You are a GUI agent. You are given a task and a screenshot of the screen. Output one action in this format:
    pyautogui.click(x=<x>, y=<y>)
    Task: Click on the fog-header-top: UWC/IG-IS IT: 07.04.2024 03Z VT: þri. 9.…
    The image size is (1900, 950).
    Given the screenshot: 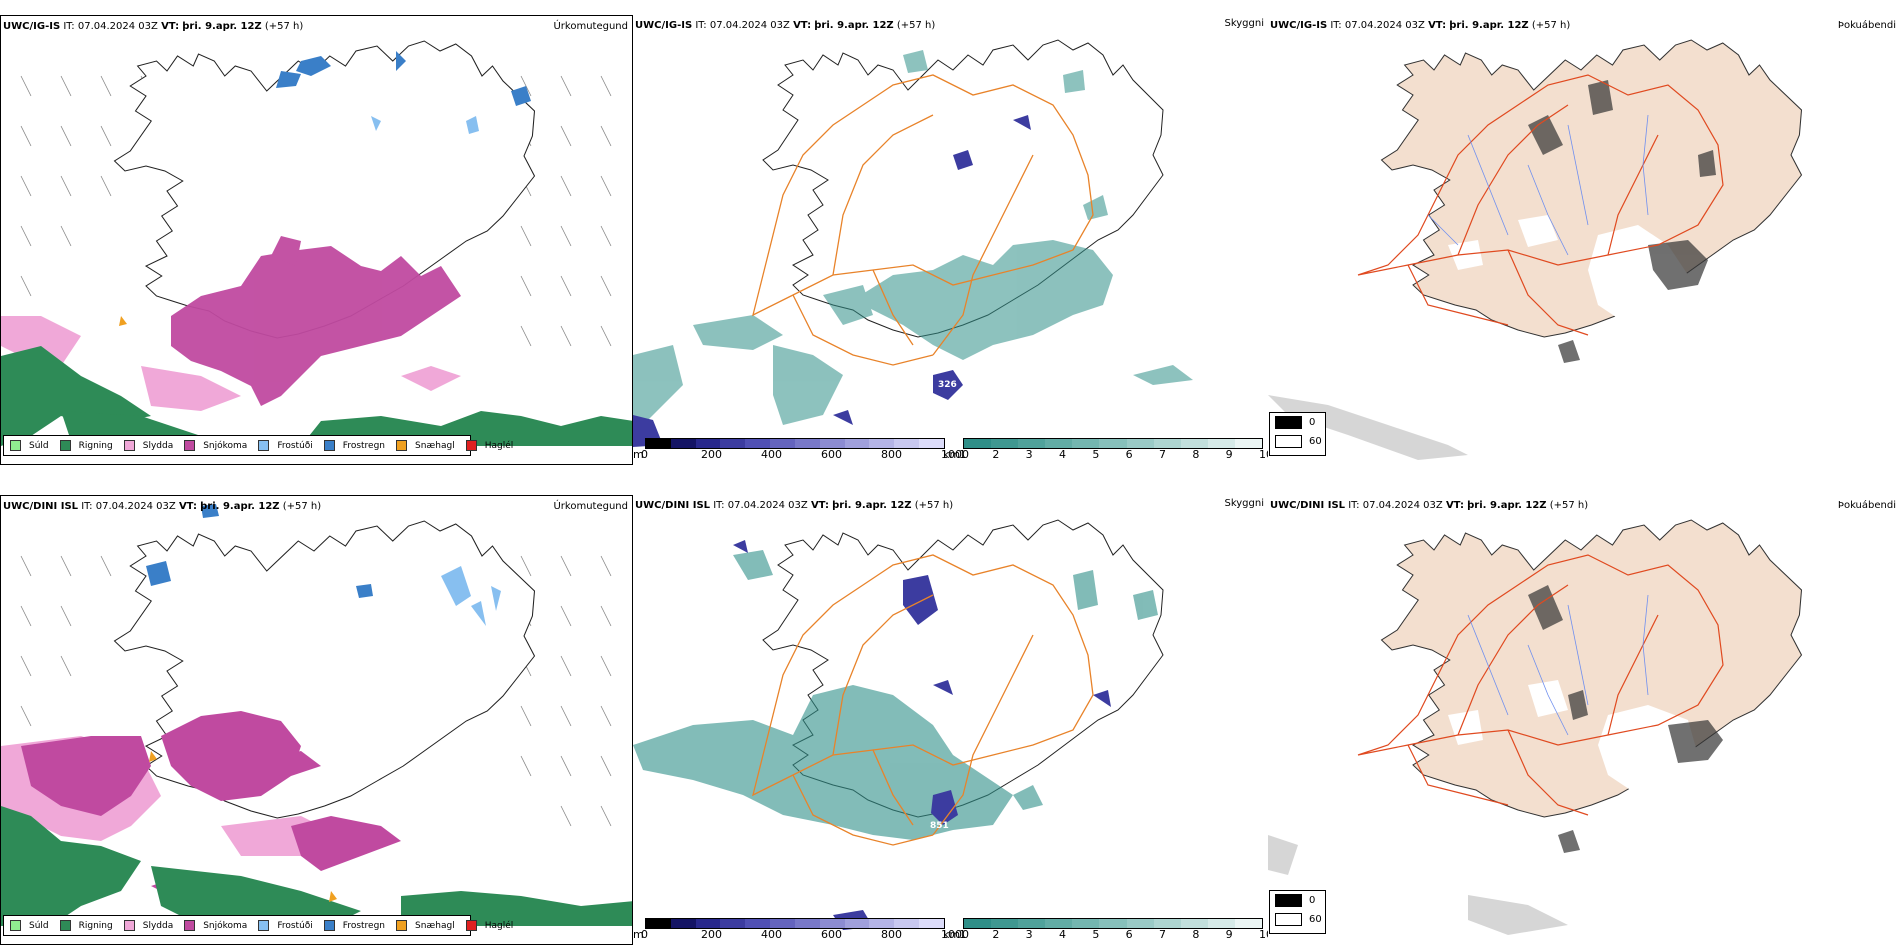 What is the action you would take?
    pyautogui.click(x=1420, y=26)
    